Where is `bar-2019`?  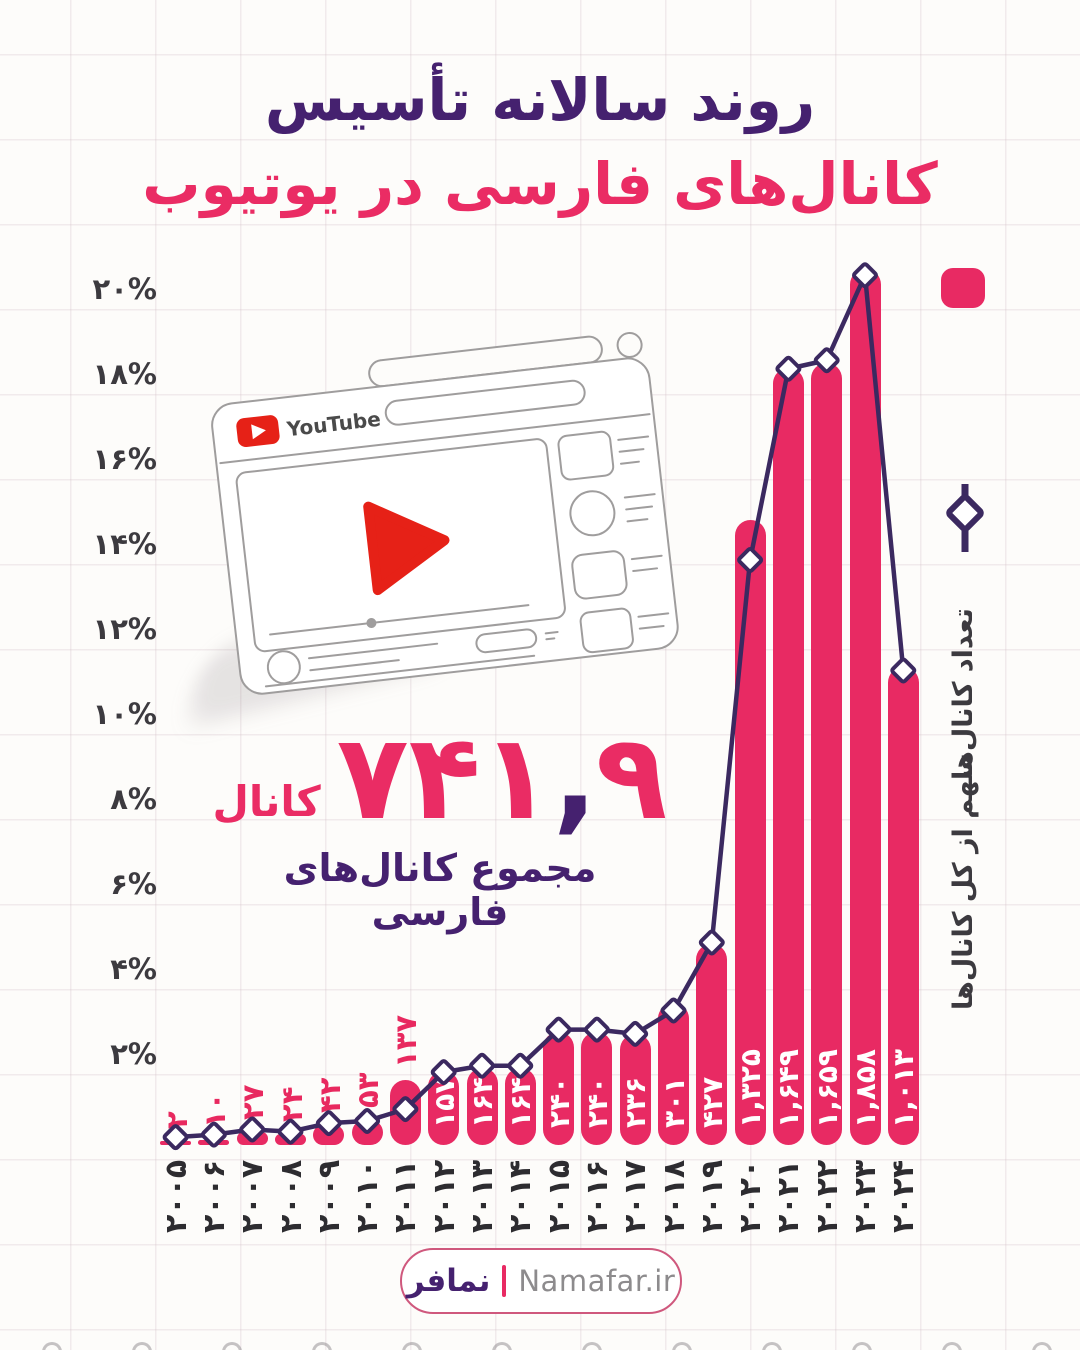 bar-2019 is located at coordinates (712, 1044).